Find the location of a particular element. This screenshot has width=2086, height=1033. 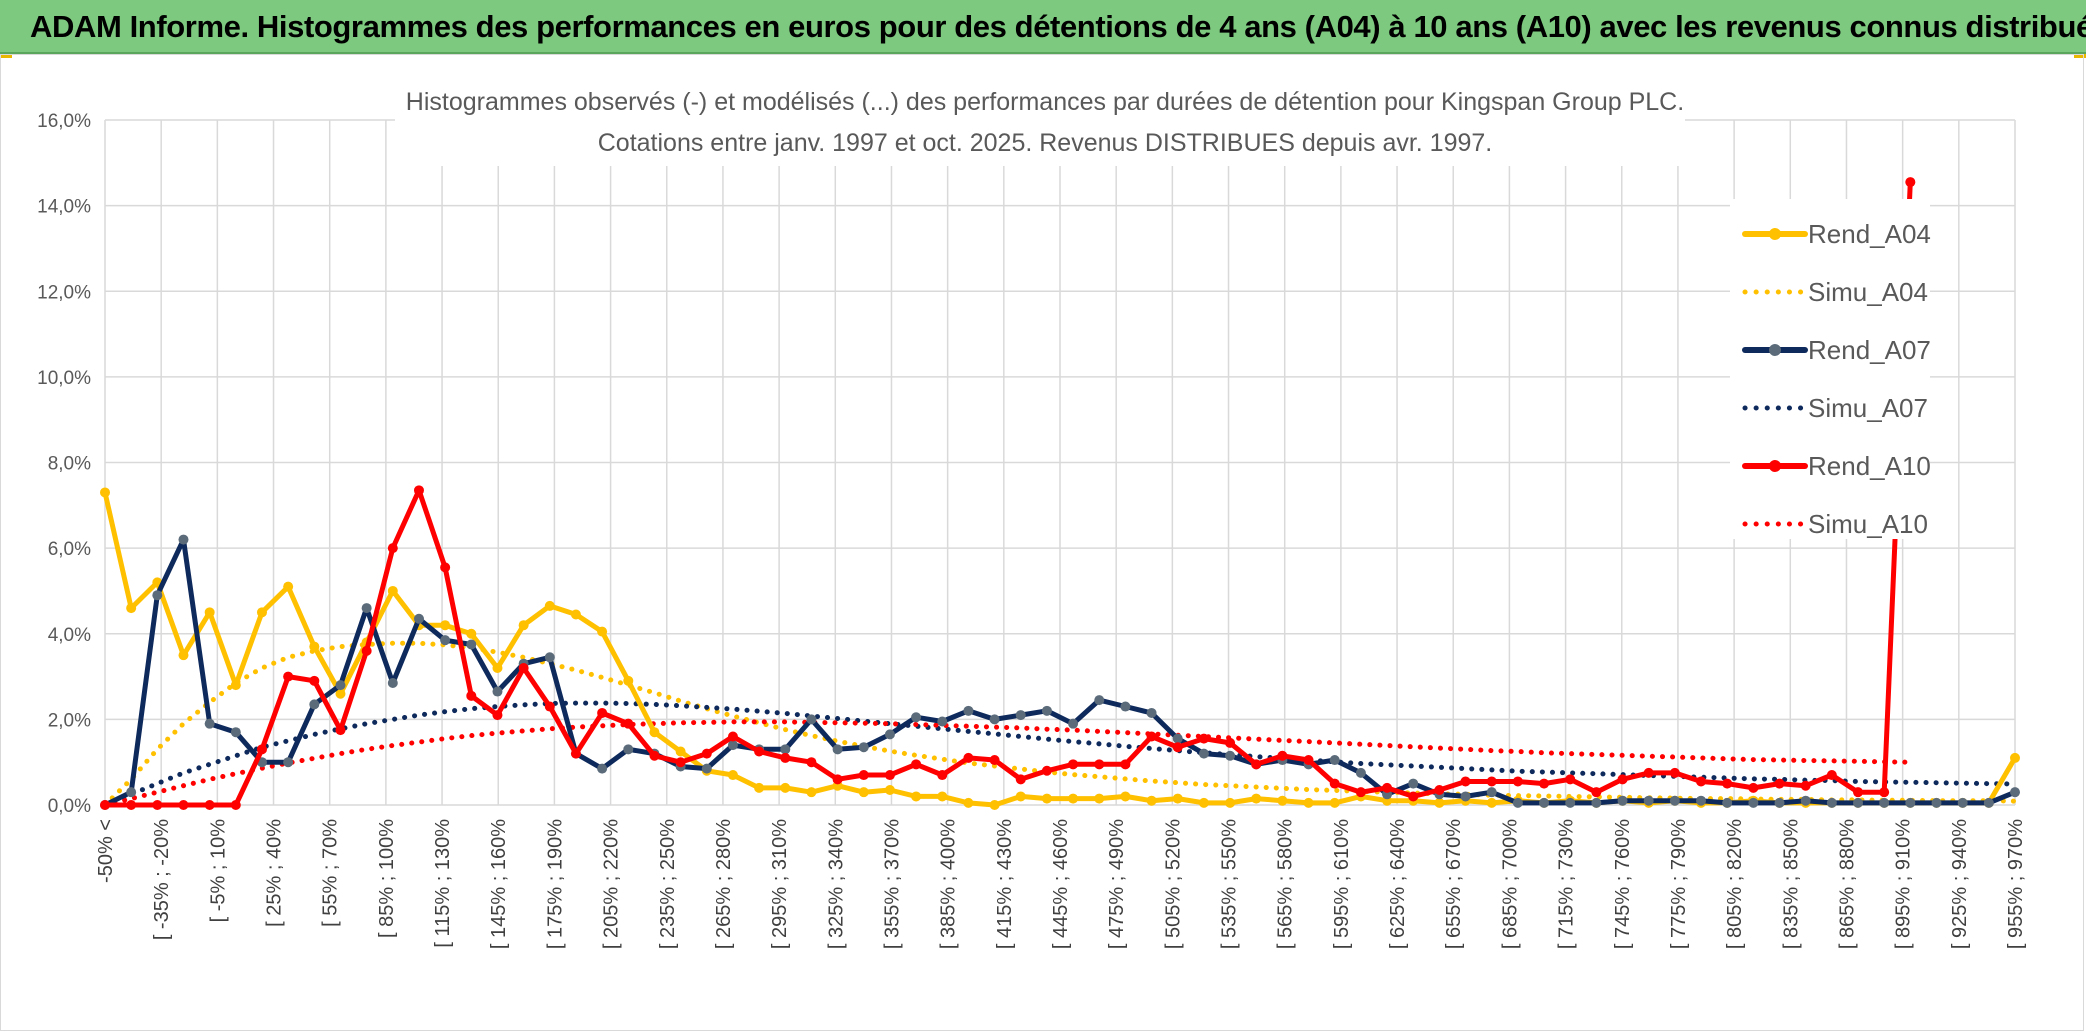

x-tick-label: [ 805% ; 820% is located at coordinates (1735, 884).